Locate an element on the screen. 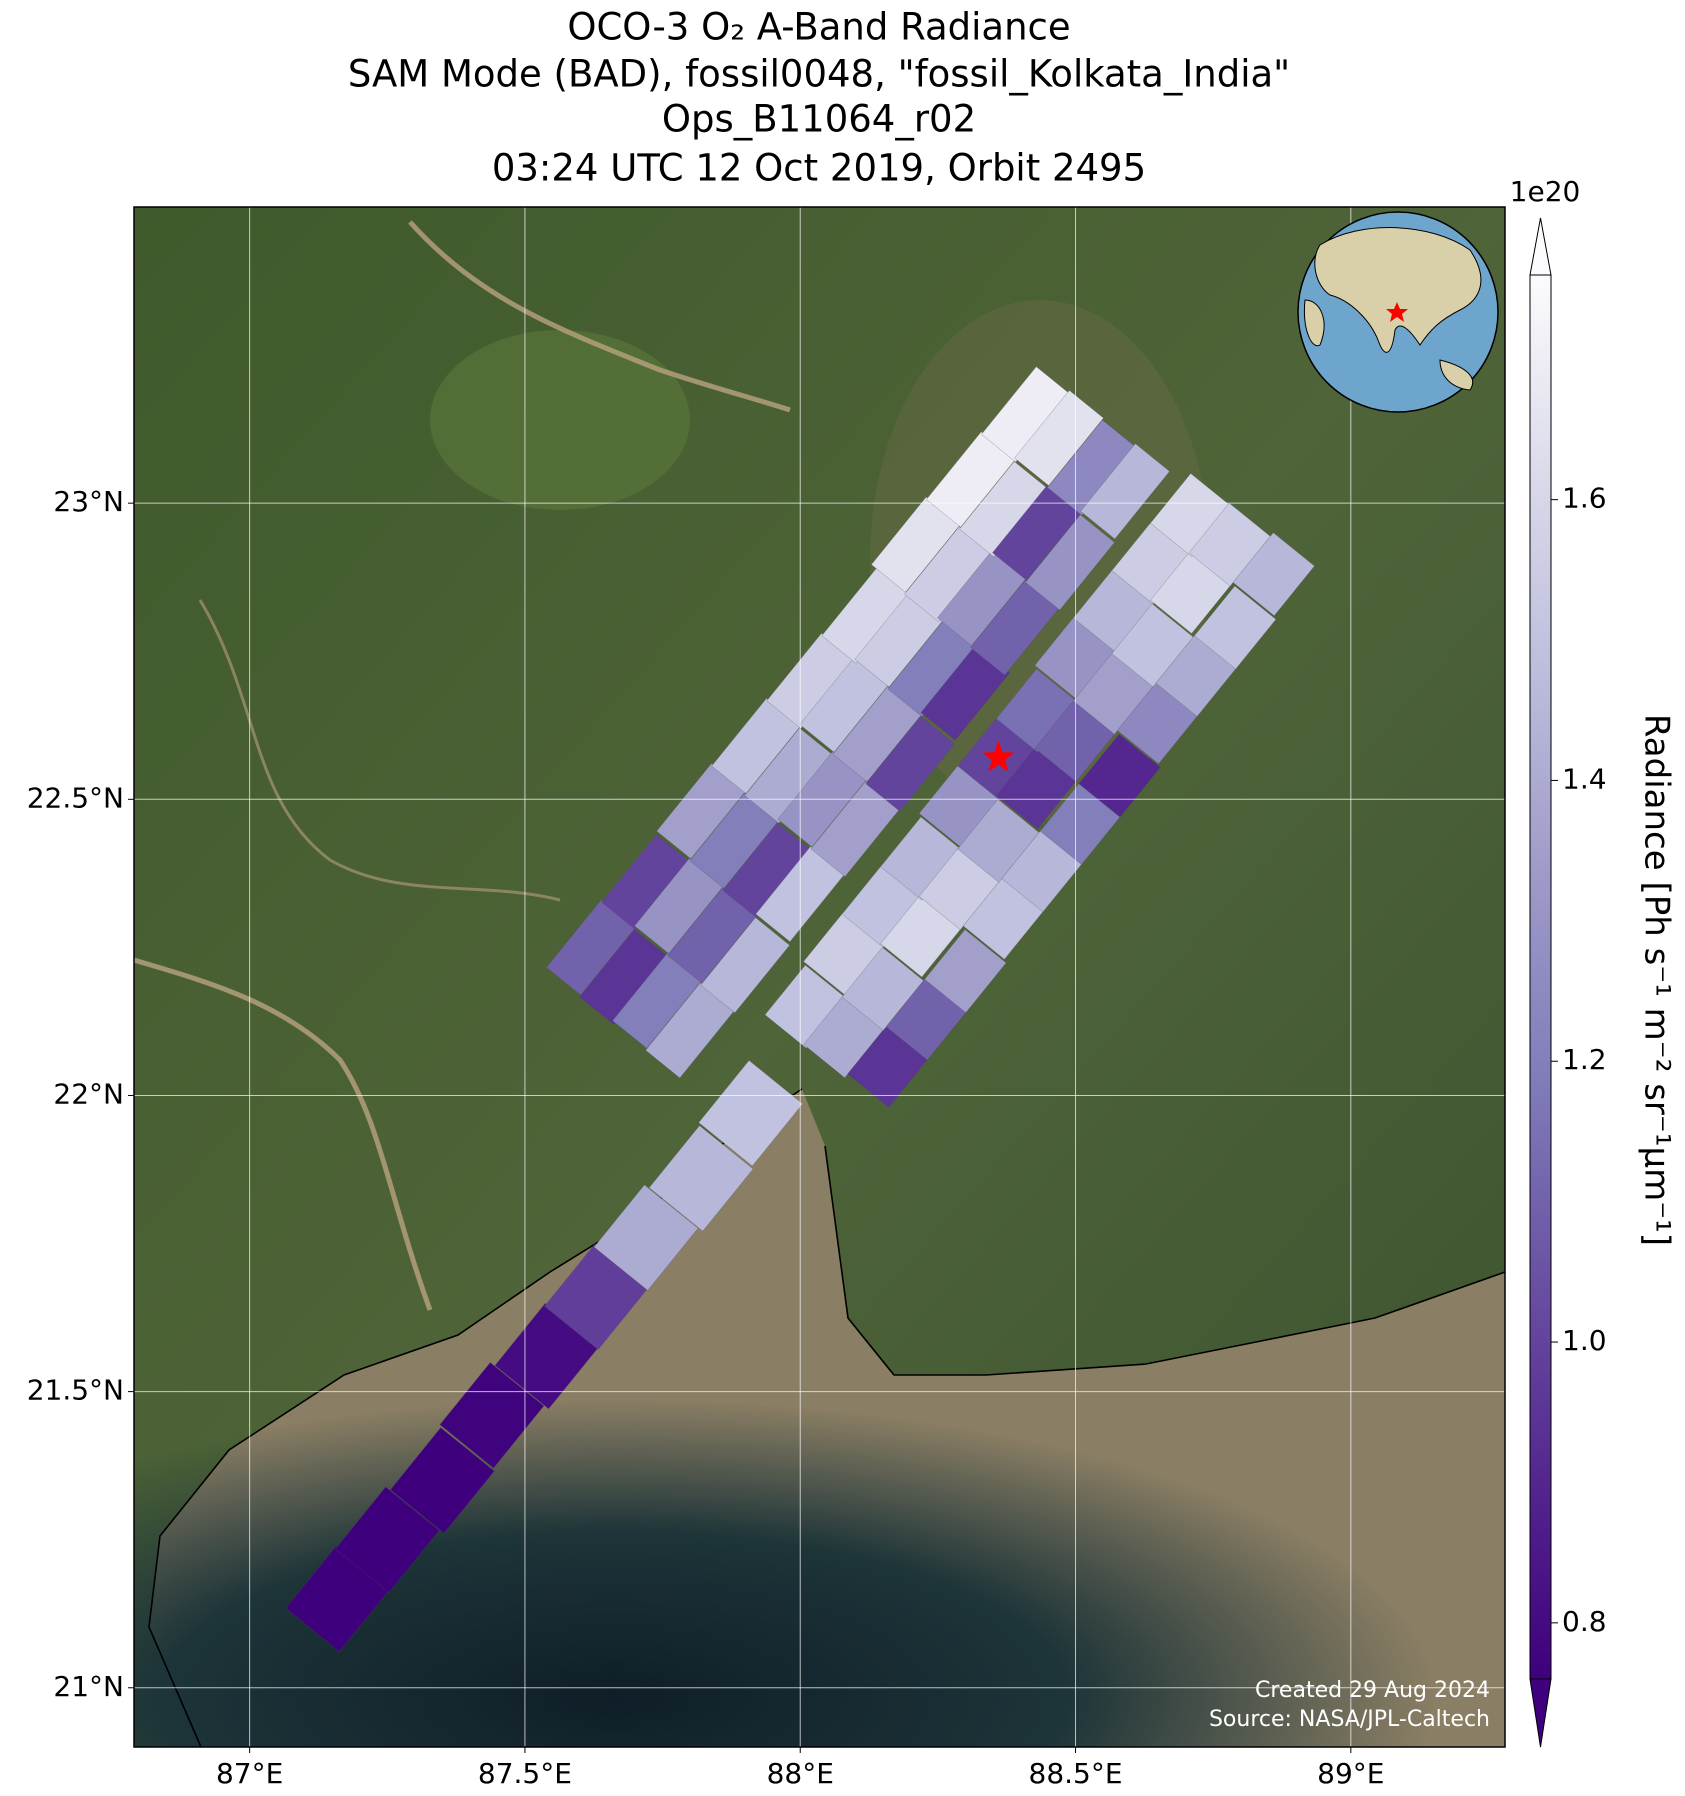 The height and width of the screenshot is (1796, 1685). colorbar-extend-min is located at coordinates (1540, 1713).